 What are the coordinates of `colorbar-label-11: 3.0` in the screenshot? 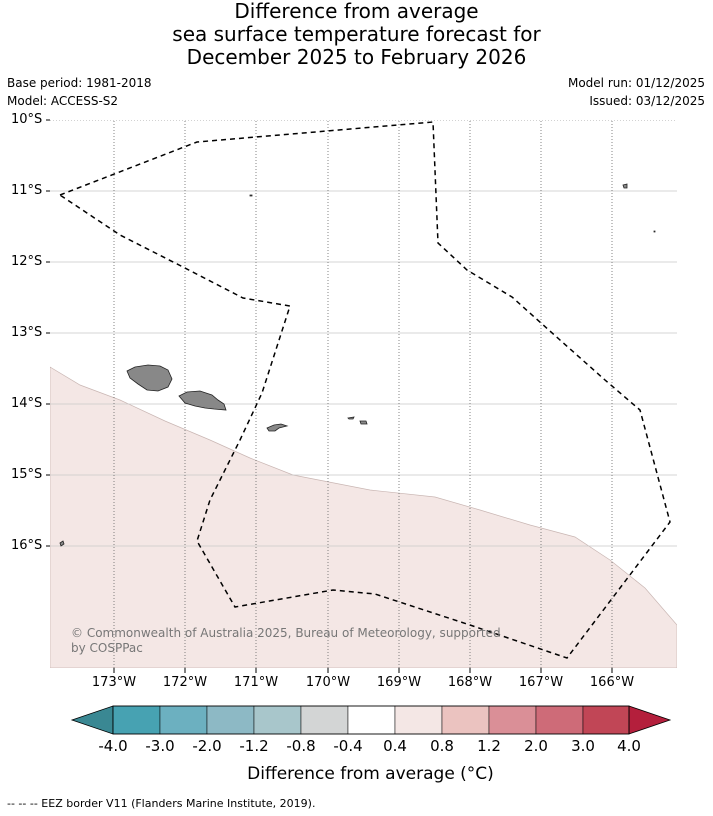 It's located at (583, 746).